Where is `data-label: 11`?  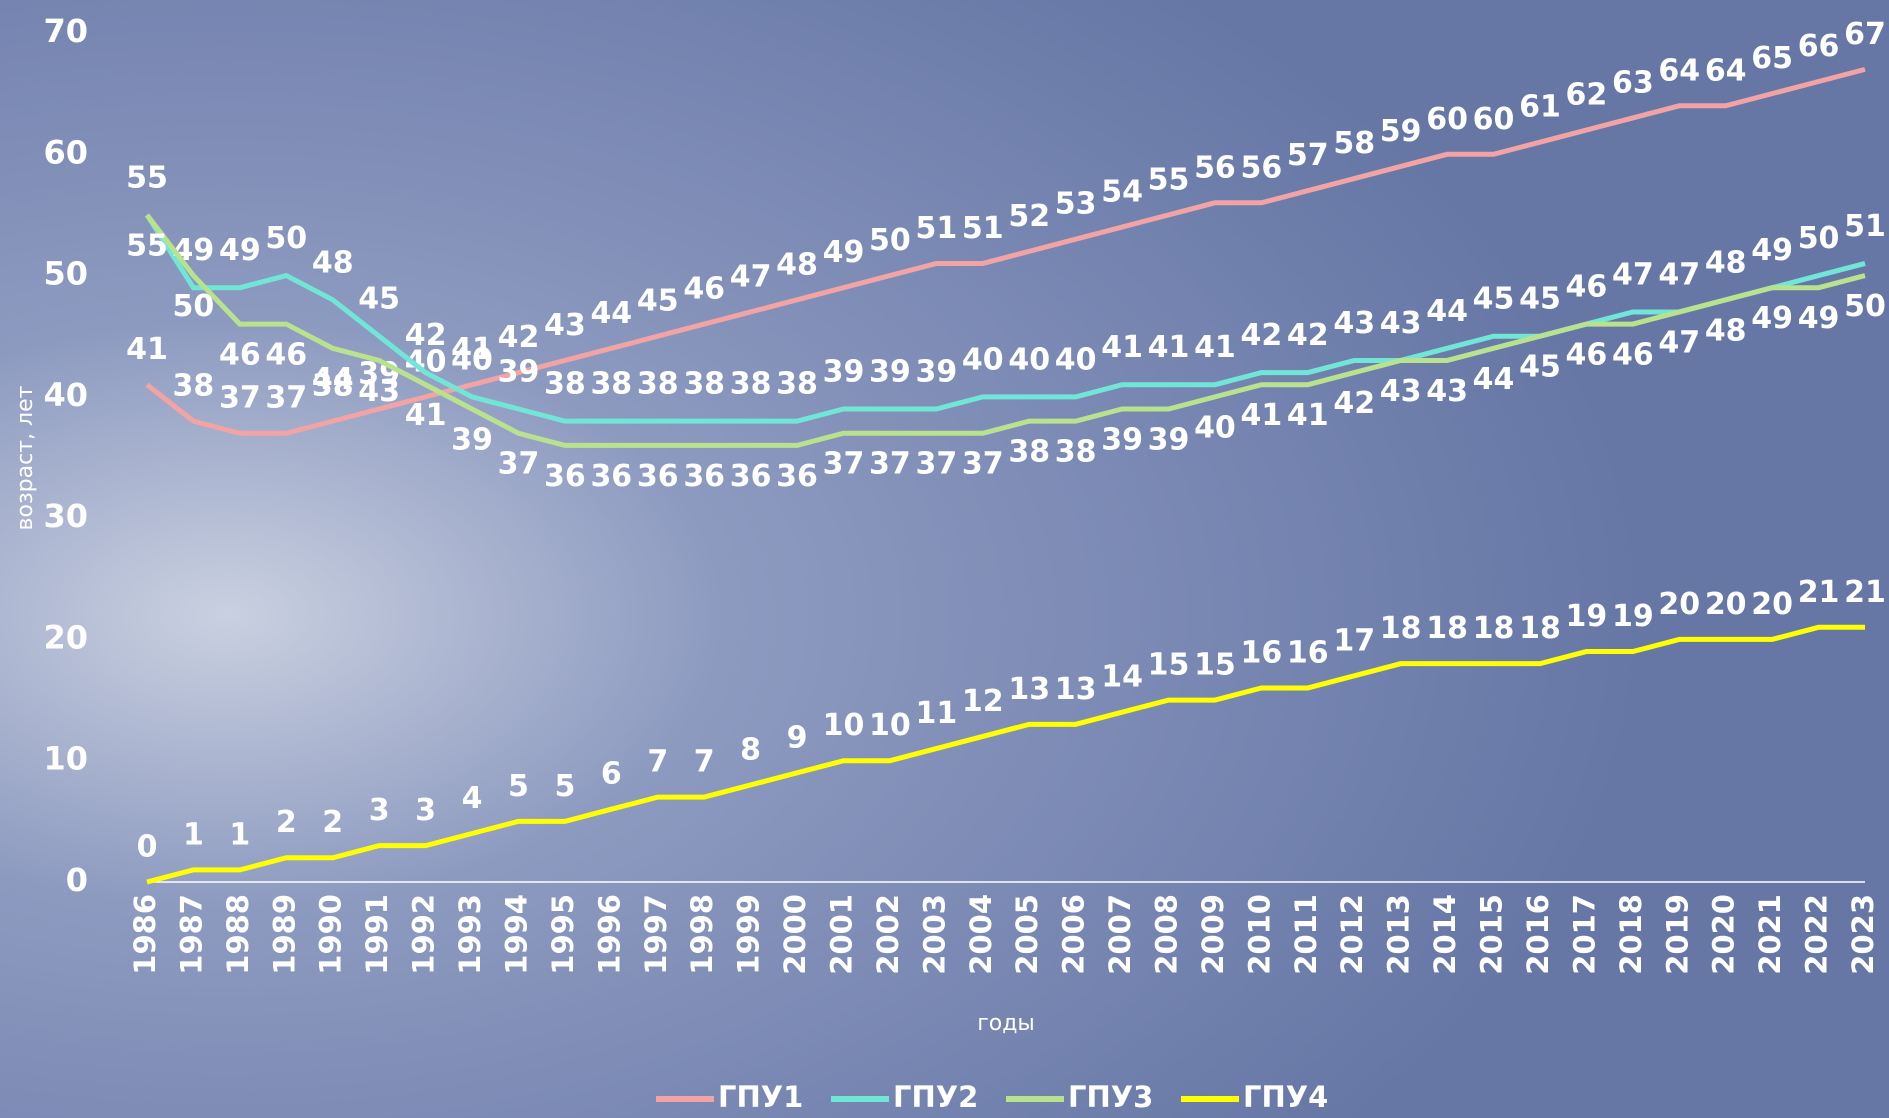 data-label: 11 is located at coordinates (936, 713).